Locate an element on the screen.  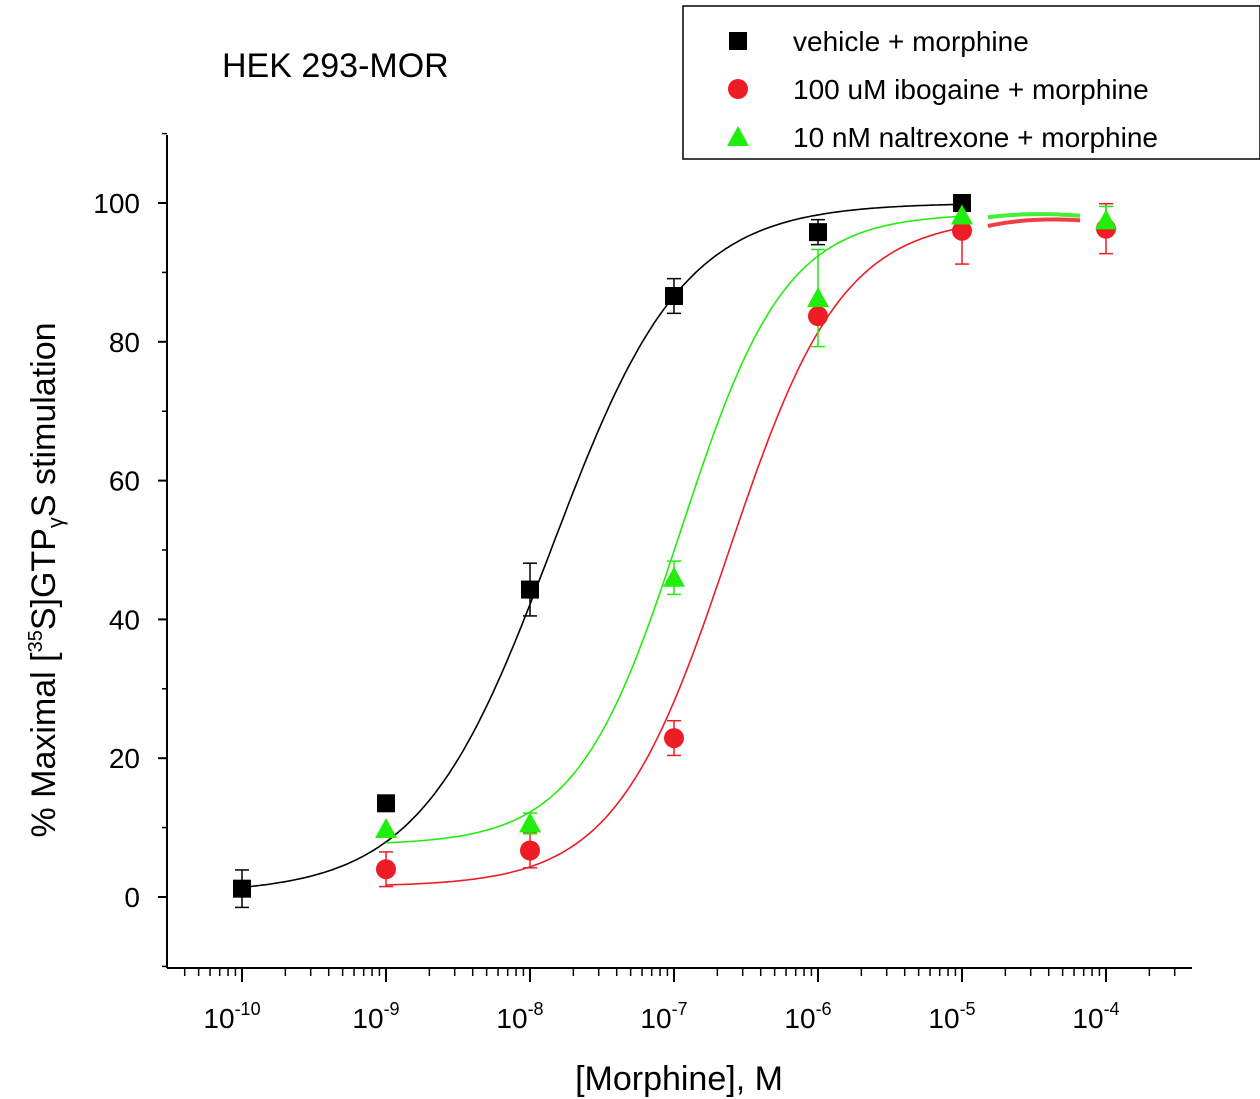
x-axis-title: [Morphine], M is located at coordinates (679, 1079).